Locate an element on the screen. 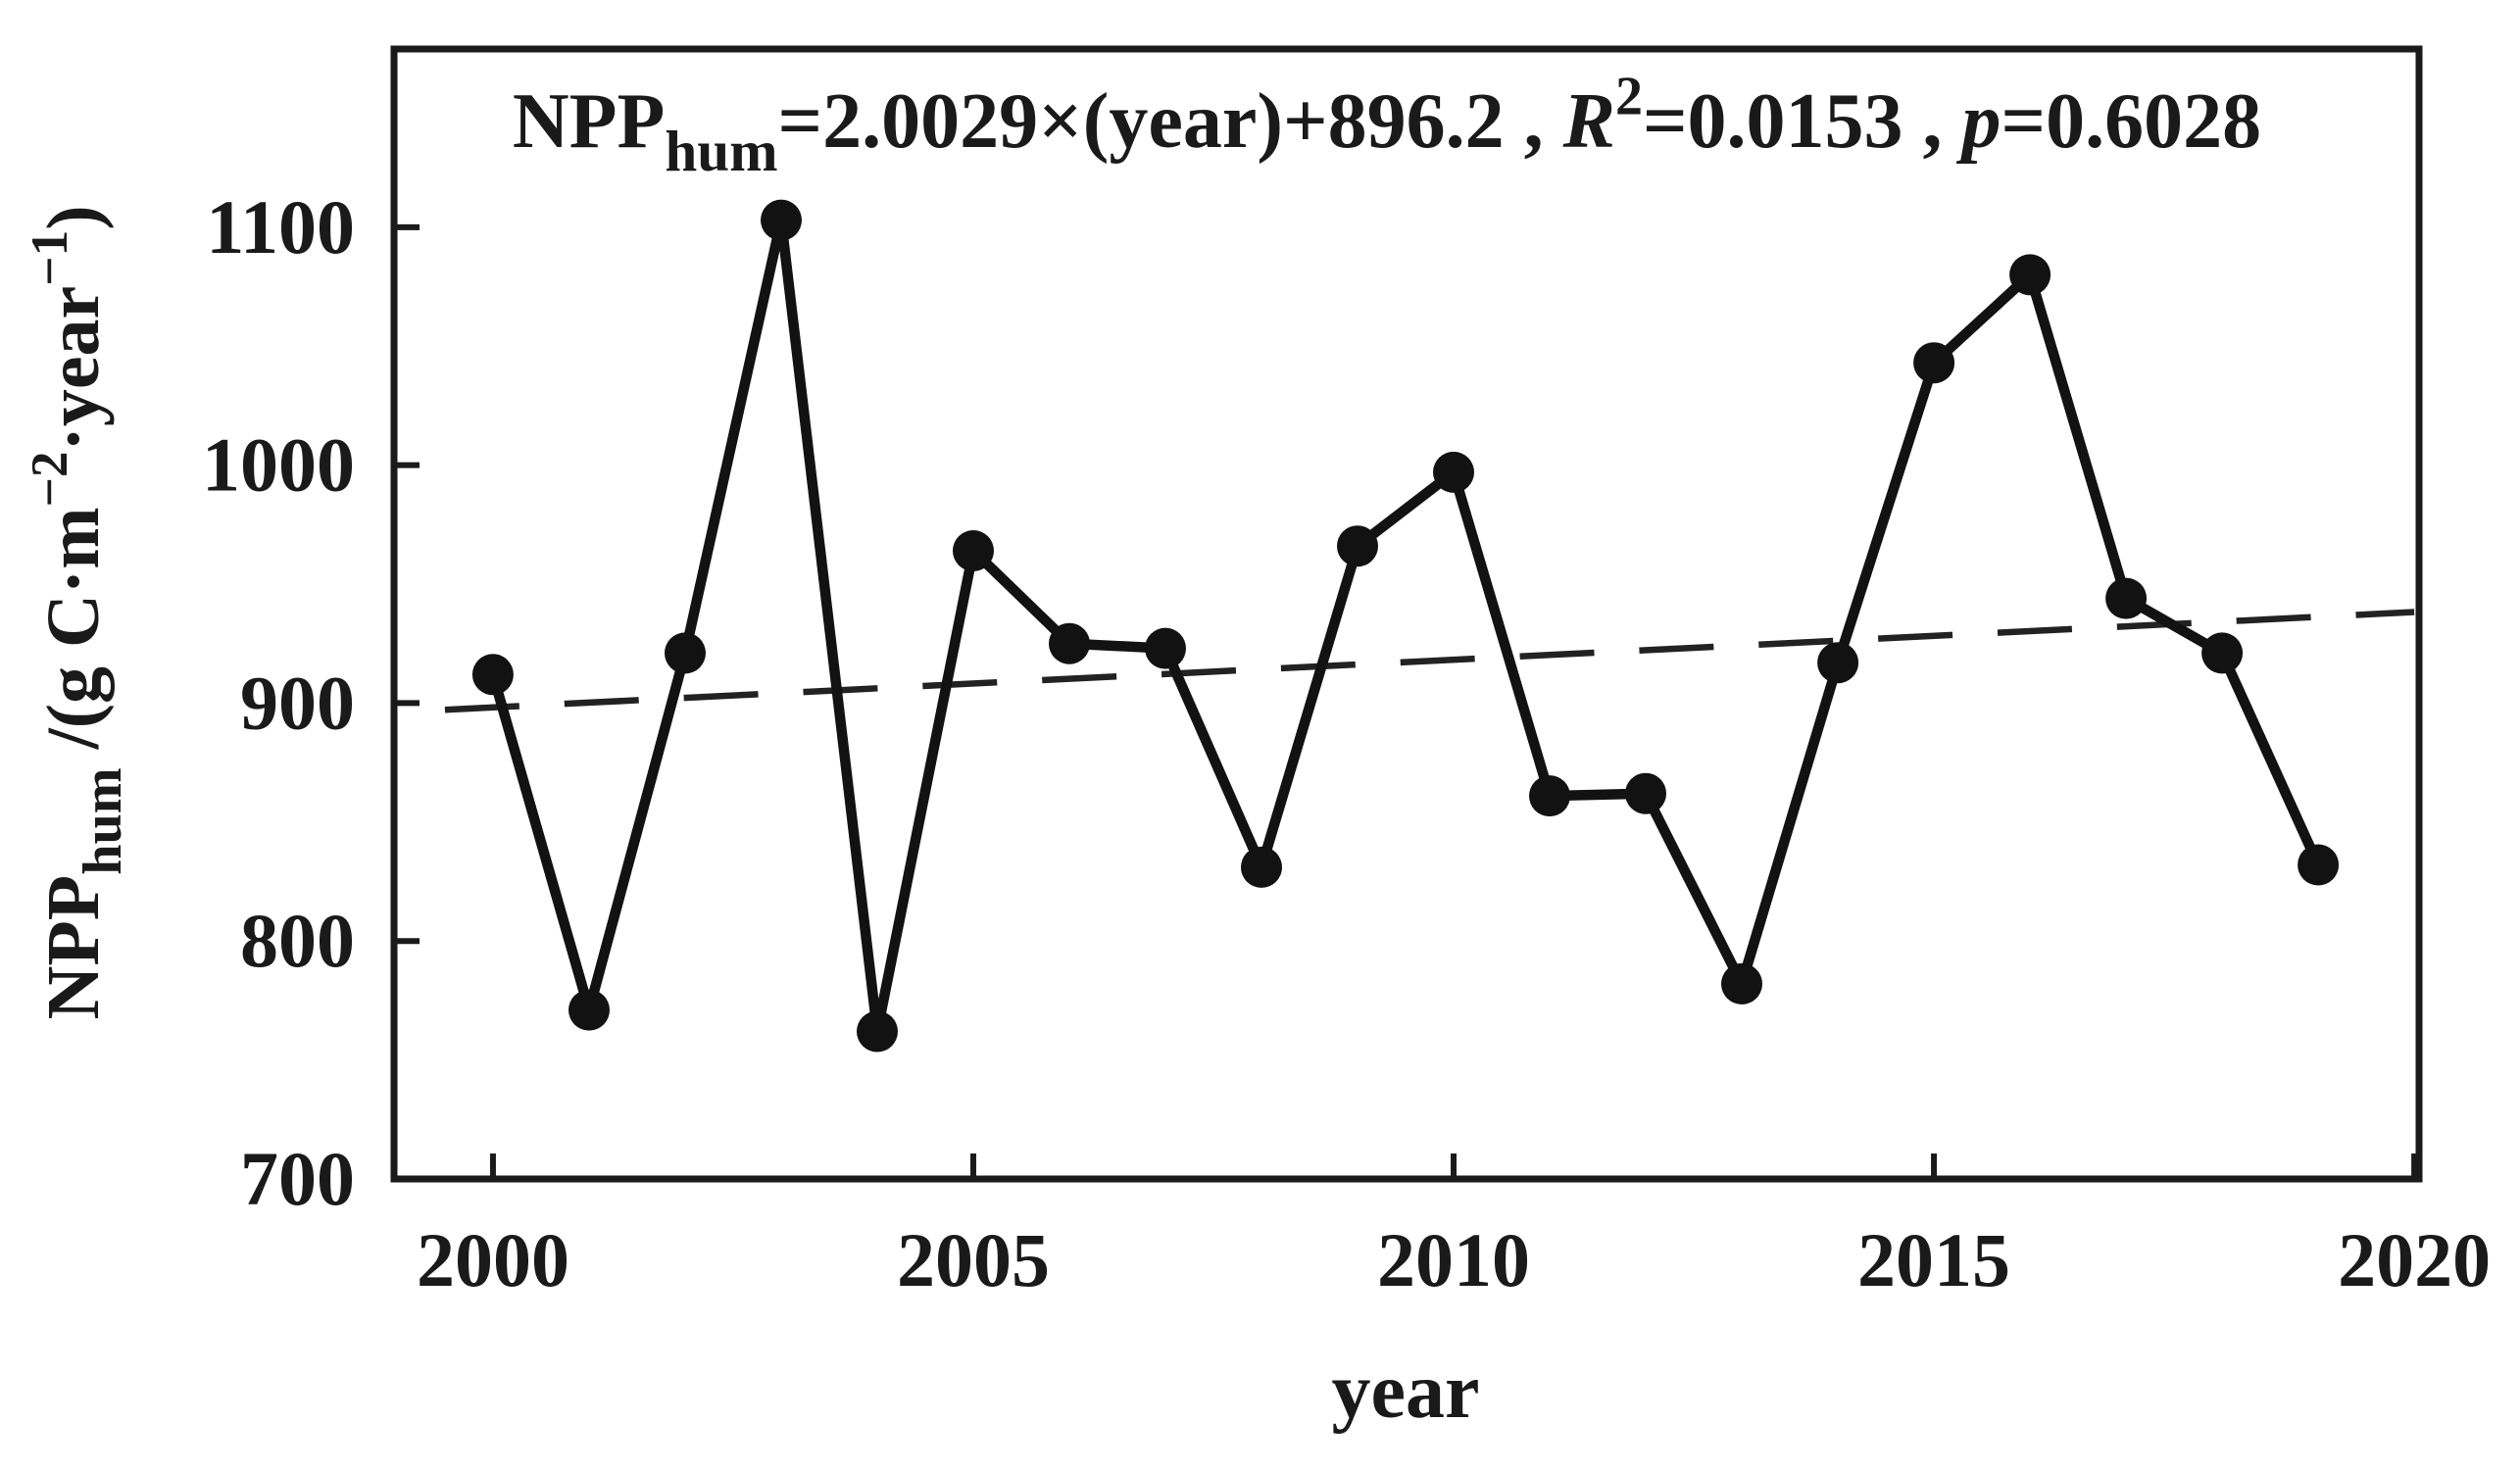 The image size is (2520, 1472). y-tick-label: 1100 is located at coordinates (280, 227).